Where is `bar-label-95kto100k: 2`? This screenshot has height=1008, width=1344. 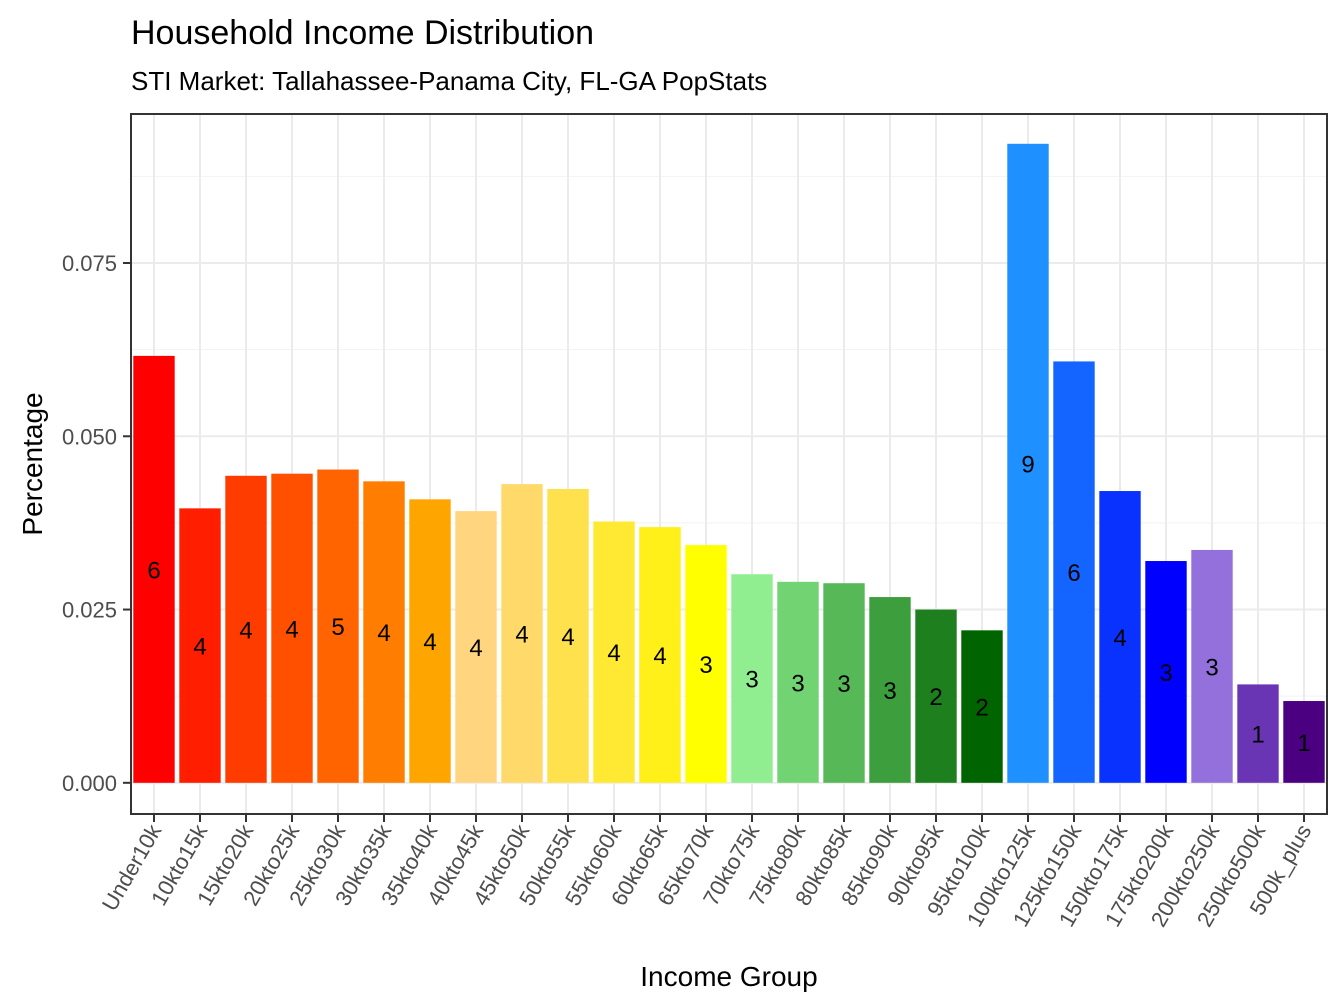
bar-label-95kto100k: 2 is located at coordinates (981, 708).